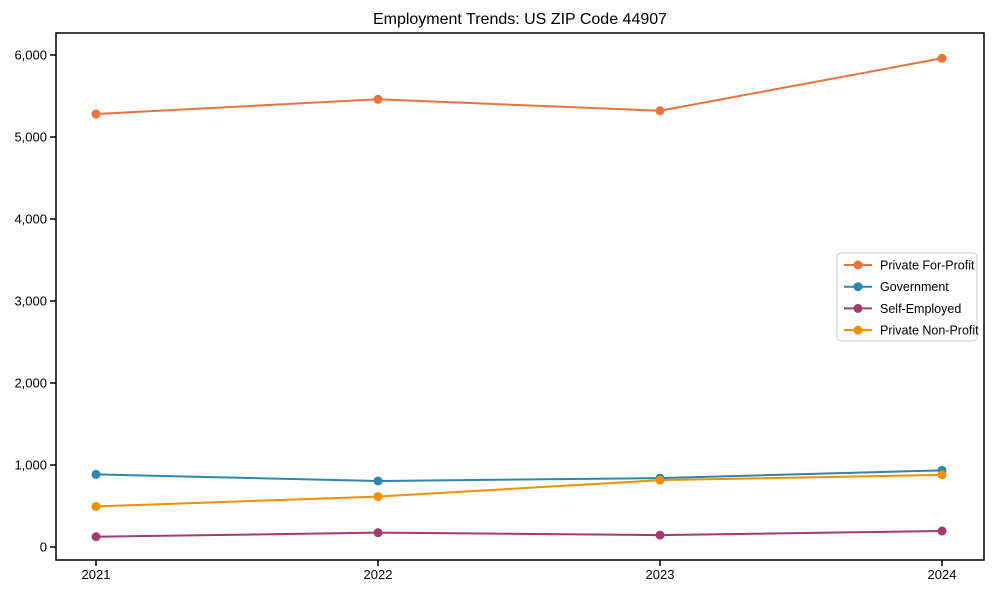 Image resolution: width=1000 pixels, height=600 pixels. I want to click on x-axis-tick-label: 2022, so click(378, 574).